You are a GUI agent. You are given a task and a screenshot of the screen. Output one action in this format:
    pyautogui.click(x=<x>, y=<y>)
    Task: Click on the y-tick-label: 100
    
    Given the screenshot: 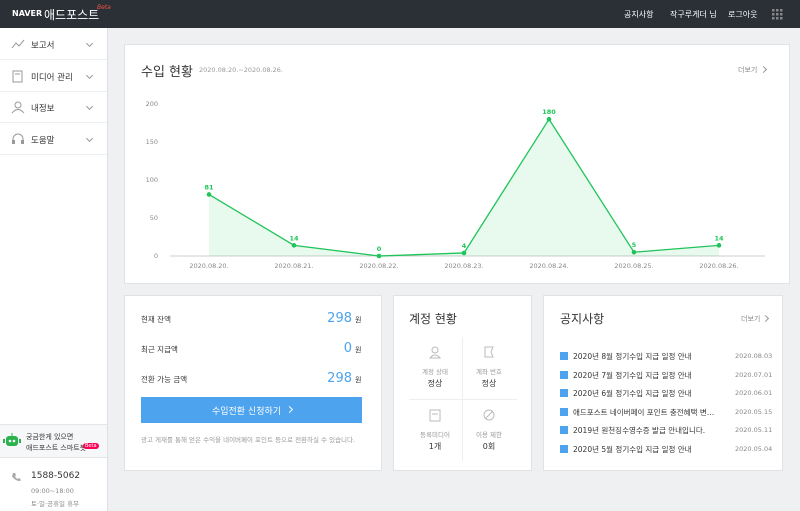 What is the action you would take?
    pyautogui.click(x=152, y=180)
    